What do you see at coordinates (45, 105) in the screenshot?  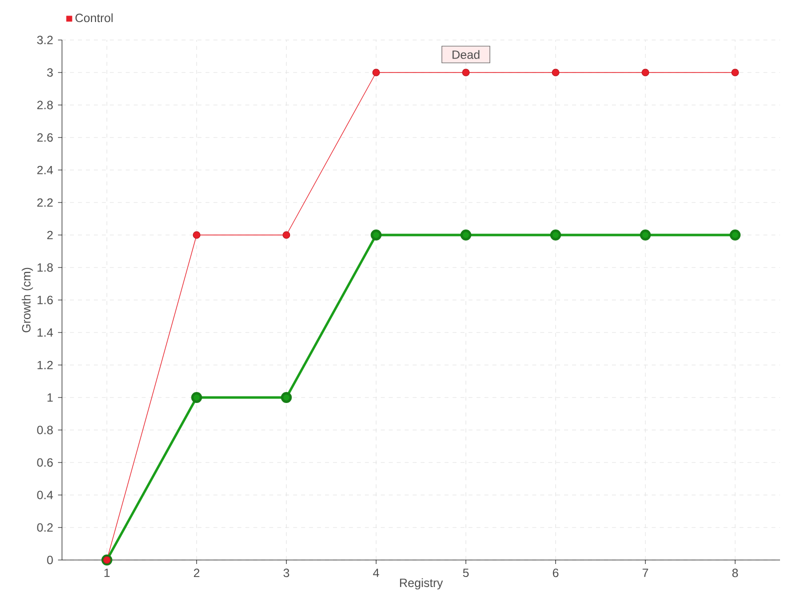 I see `y-tick-label: 2.8` at bounding box center [45, 105].